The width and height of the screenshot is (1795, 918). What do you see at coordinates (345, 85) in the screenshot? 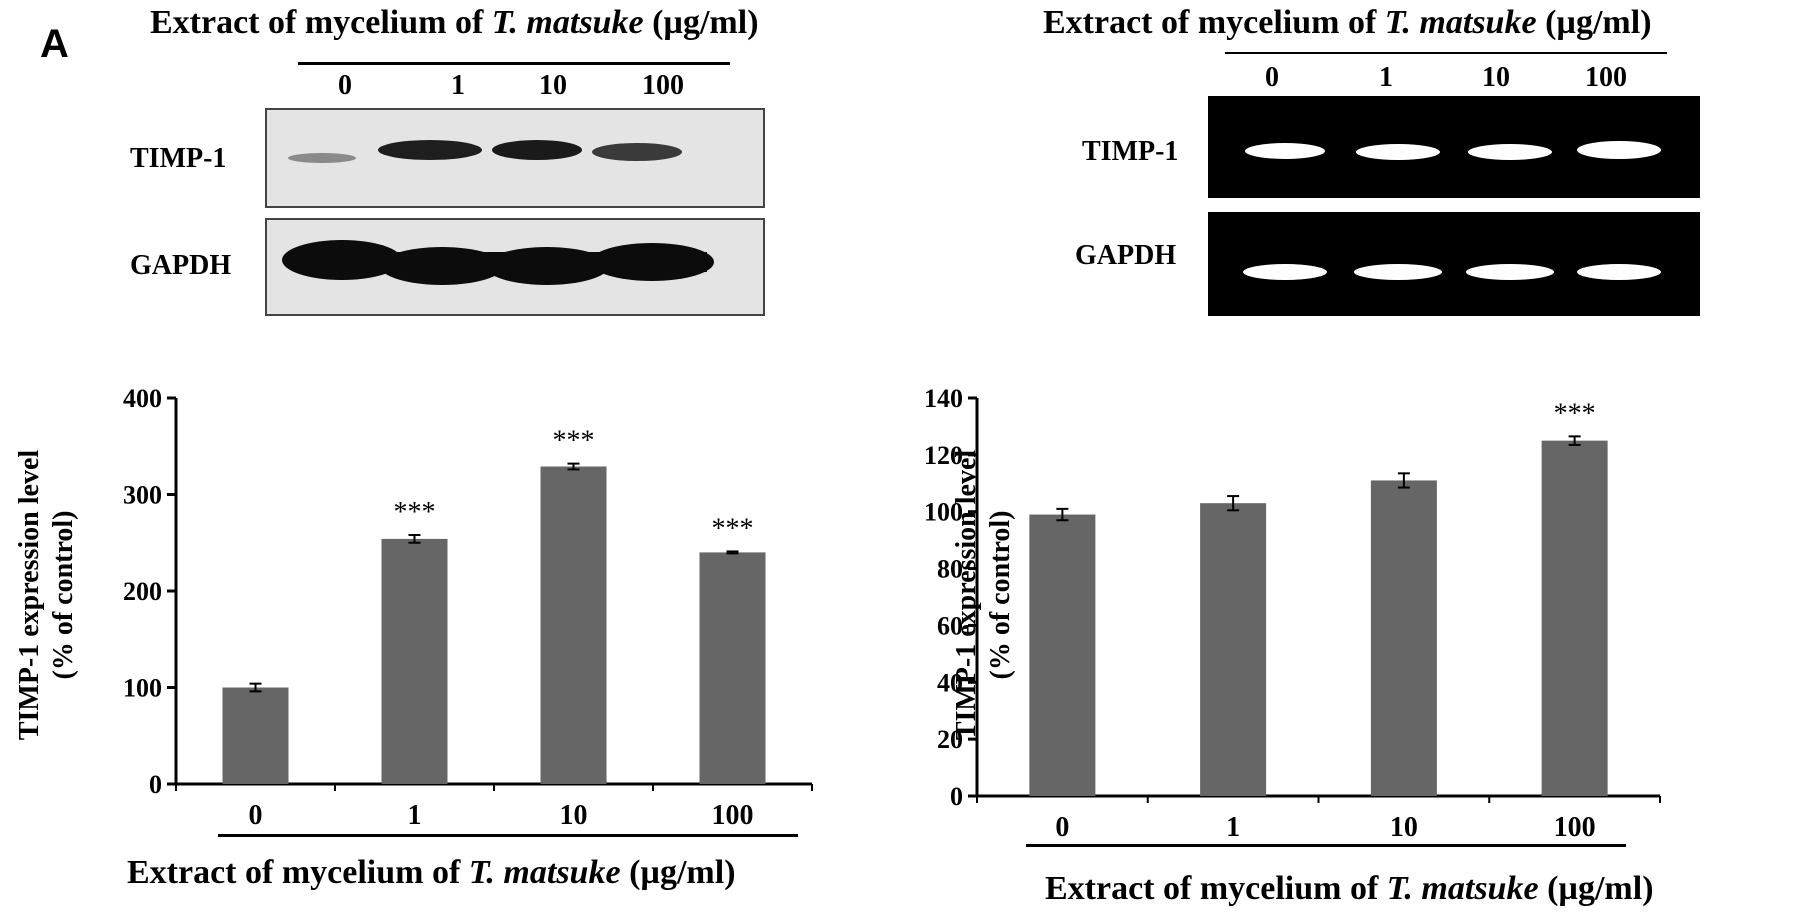
I see `left-blot-lane-0: 0` at bounding box center [345, 85].